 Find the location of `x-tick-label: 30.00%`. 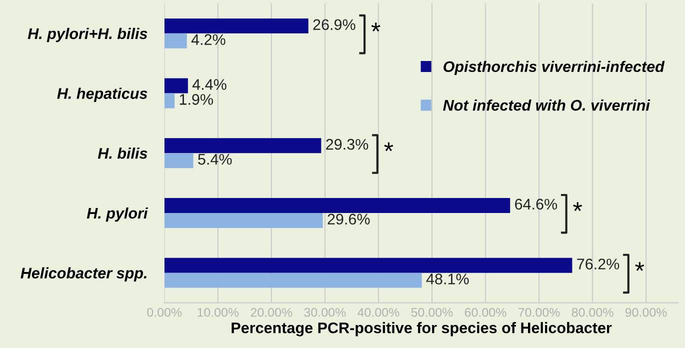

x-tick-label: 30.00% is located at coordinates (325, 312).